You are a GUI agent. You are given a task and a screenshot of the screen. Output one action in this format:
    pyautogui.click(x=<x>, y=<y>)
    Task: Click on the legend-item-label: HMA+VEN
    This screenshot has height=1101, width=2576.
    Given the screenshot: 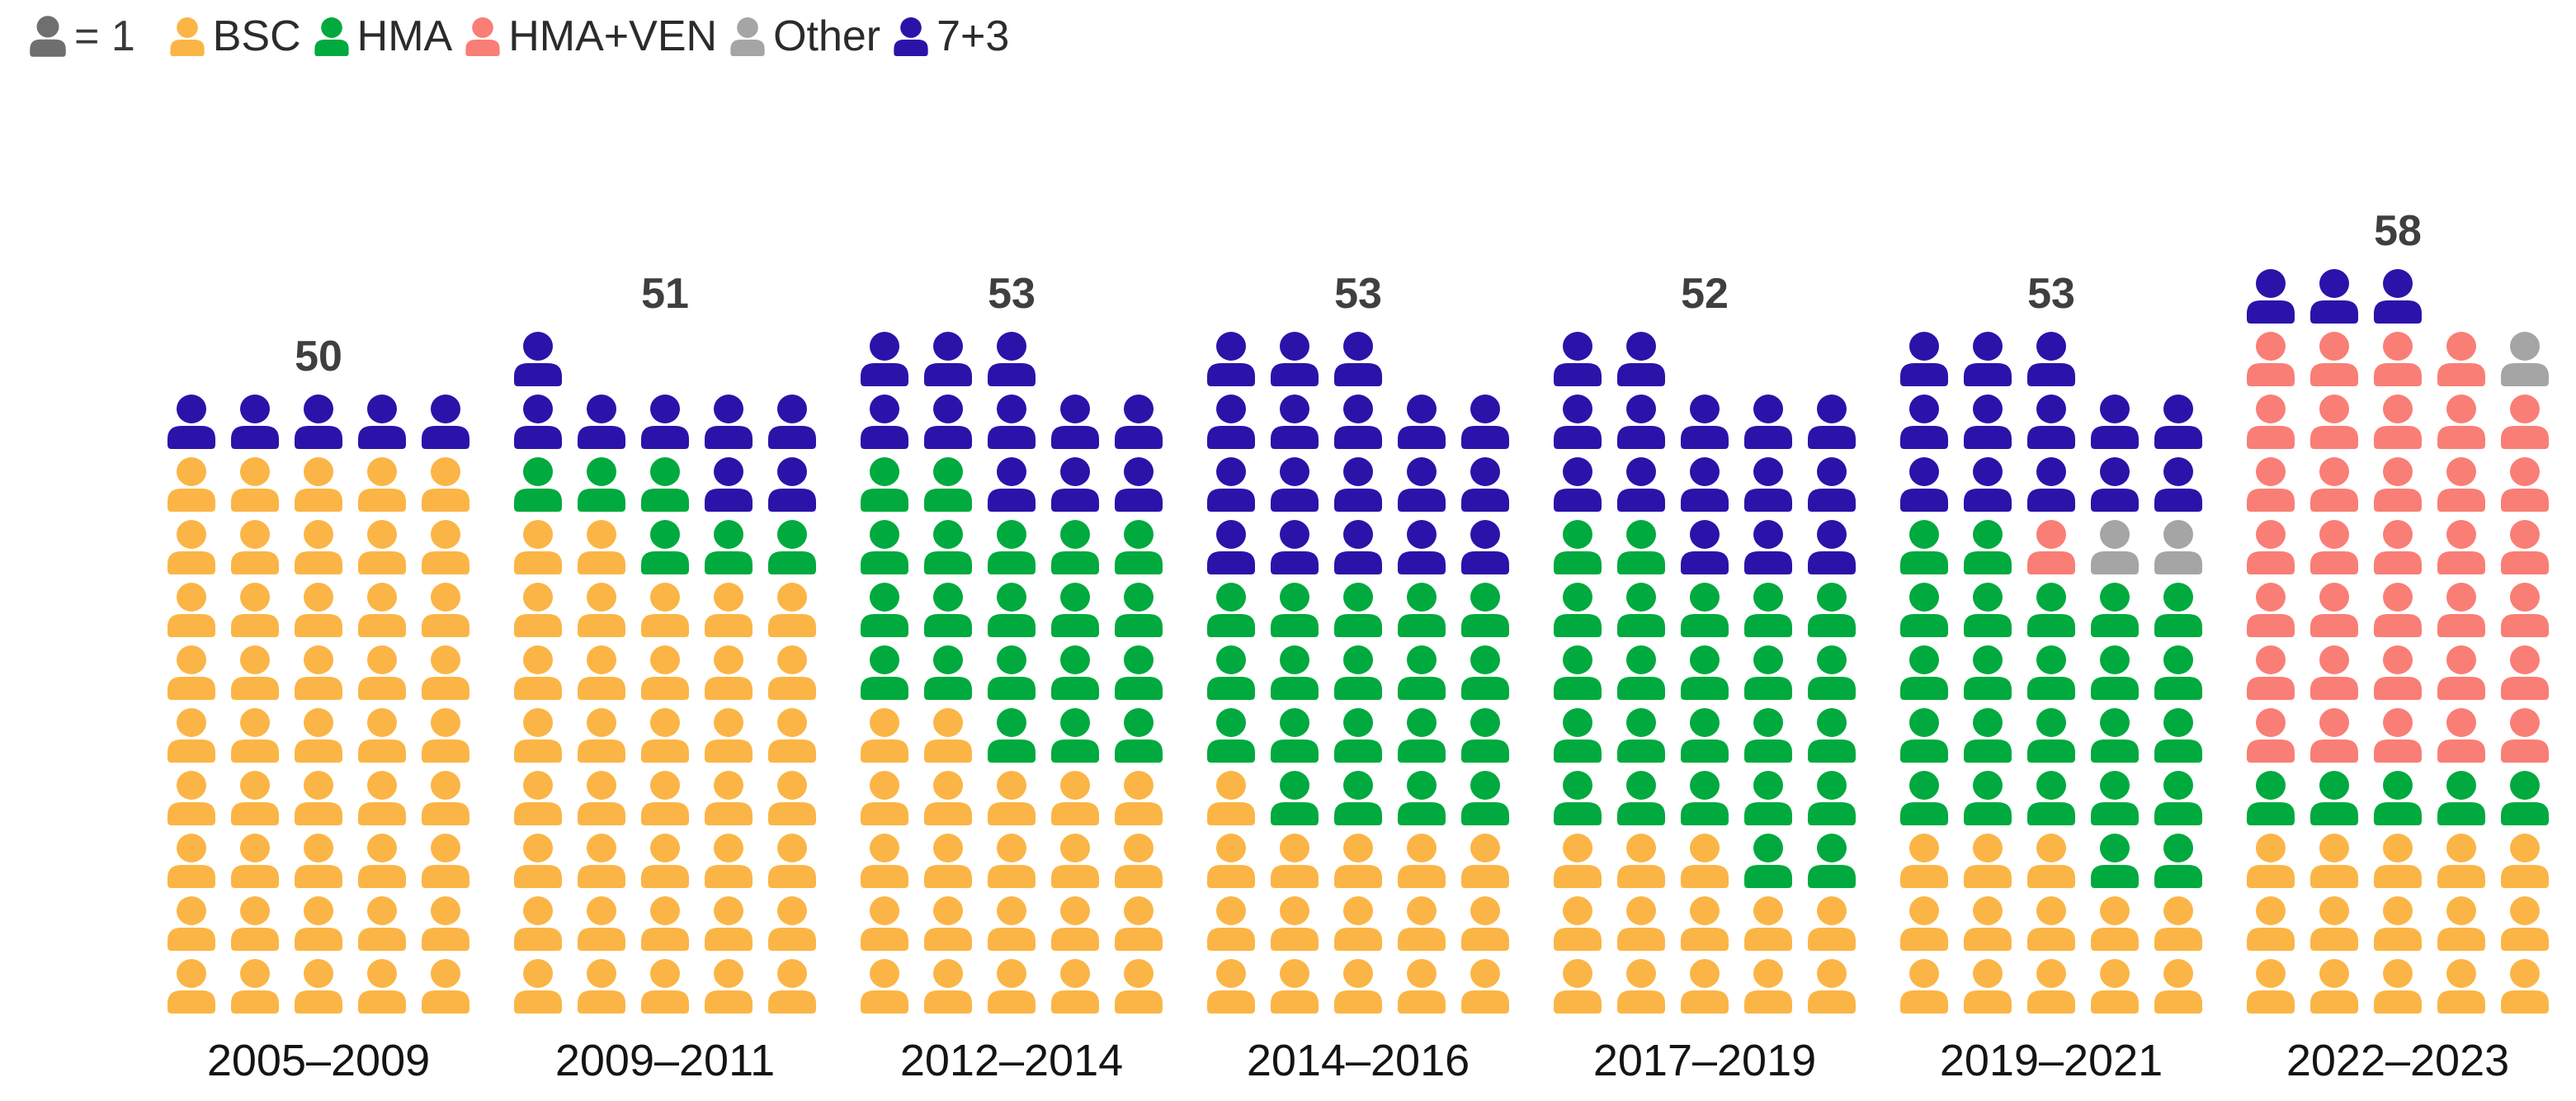 What is the action you would take?
    pyautogui.click(x=613, y=36)
    